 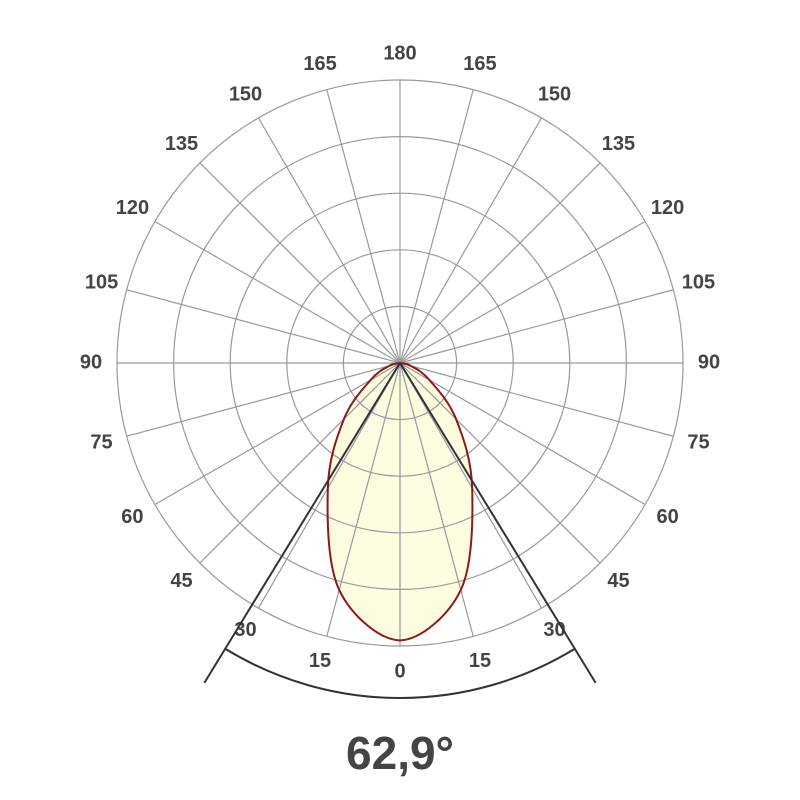 I want to click on beam-arc, so click(x=400, y=673).